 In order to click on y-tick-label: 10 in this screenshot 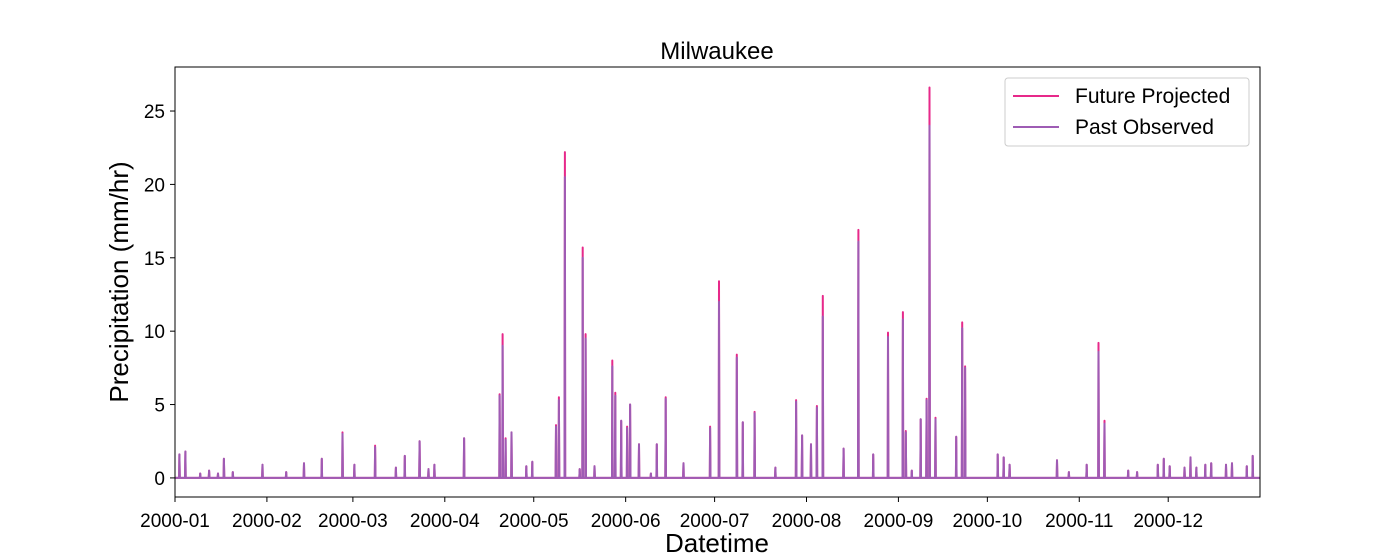, I will do `click(154, 332)`.